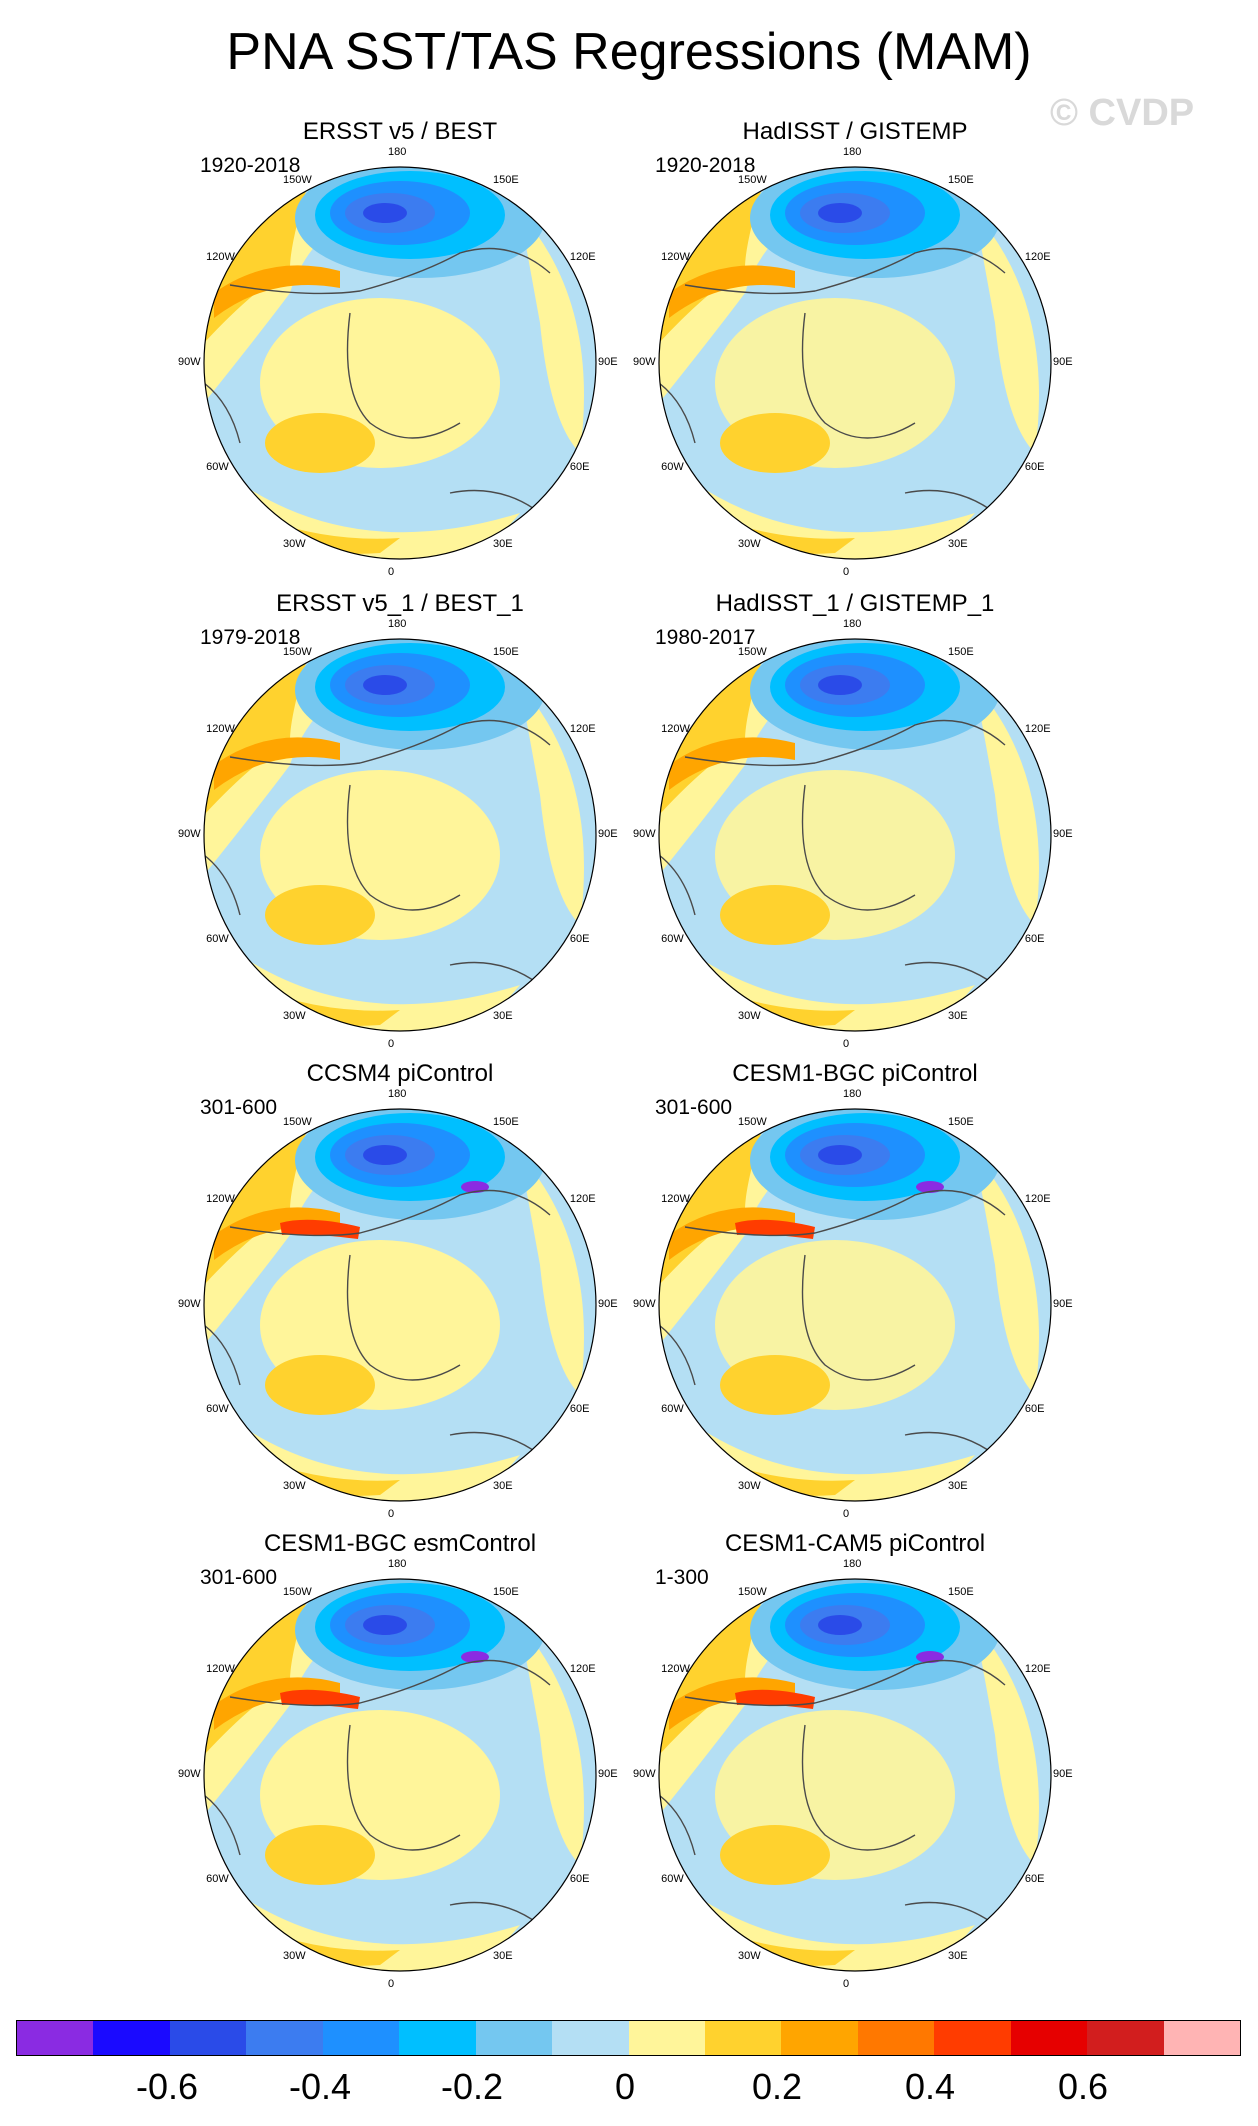  What do you see at coordinates (855, 1073) in the screenshot?
I see `panel-title: CESM1-BGC piControl` at bounding box center [855, 1073].